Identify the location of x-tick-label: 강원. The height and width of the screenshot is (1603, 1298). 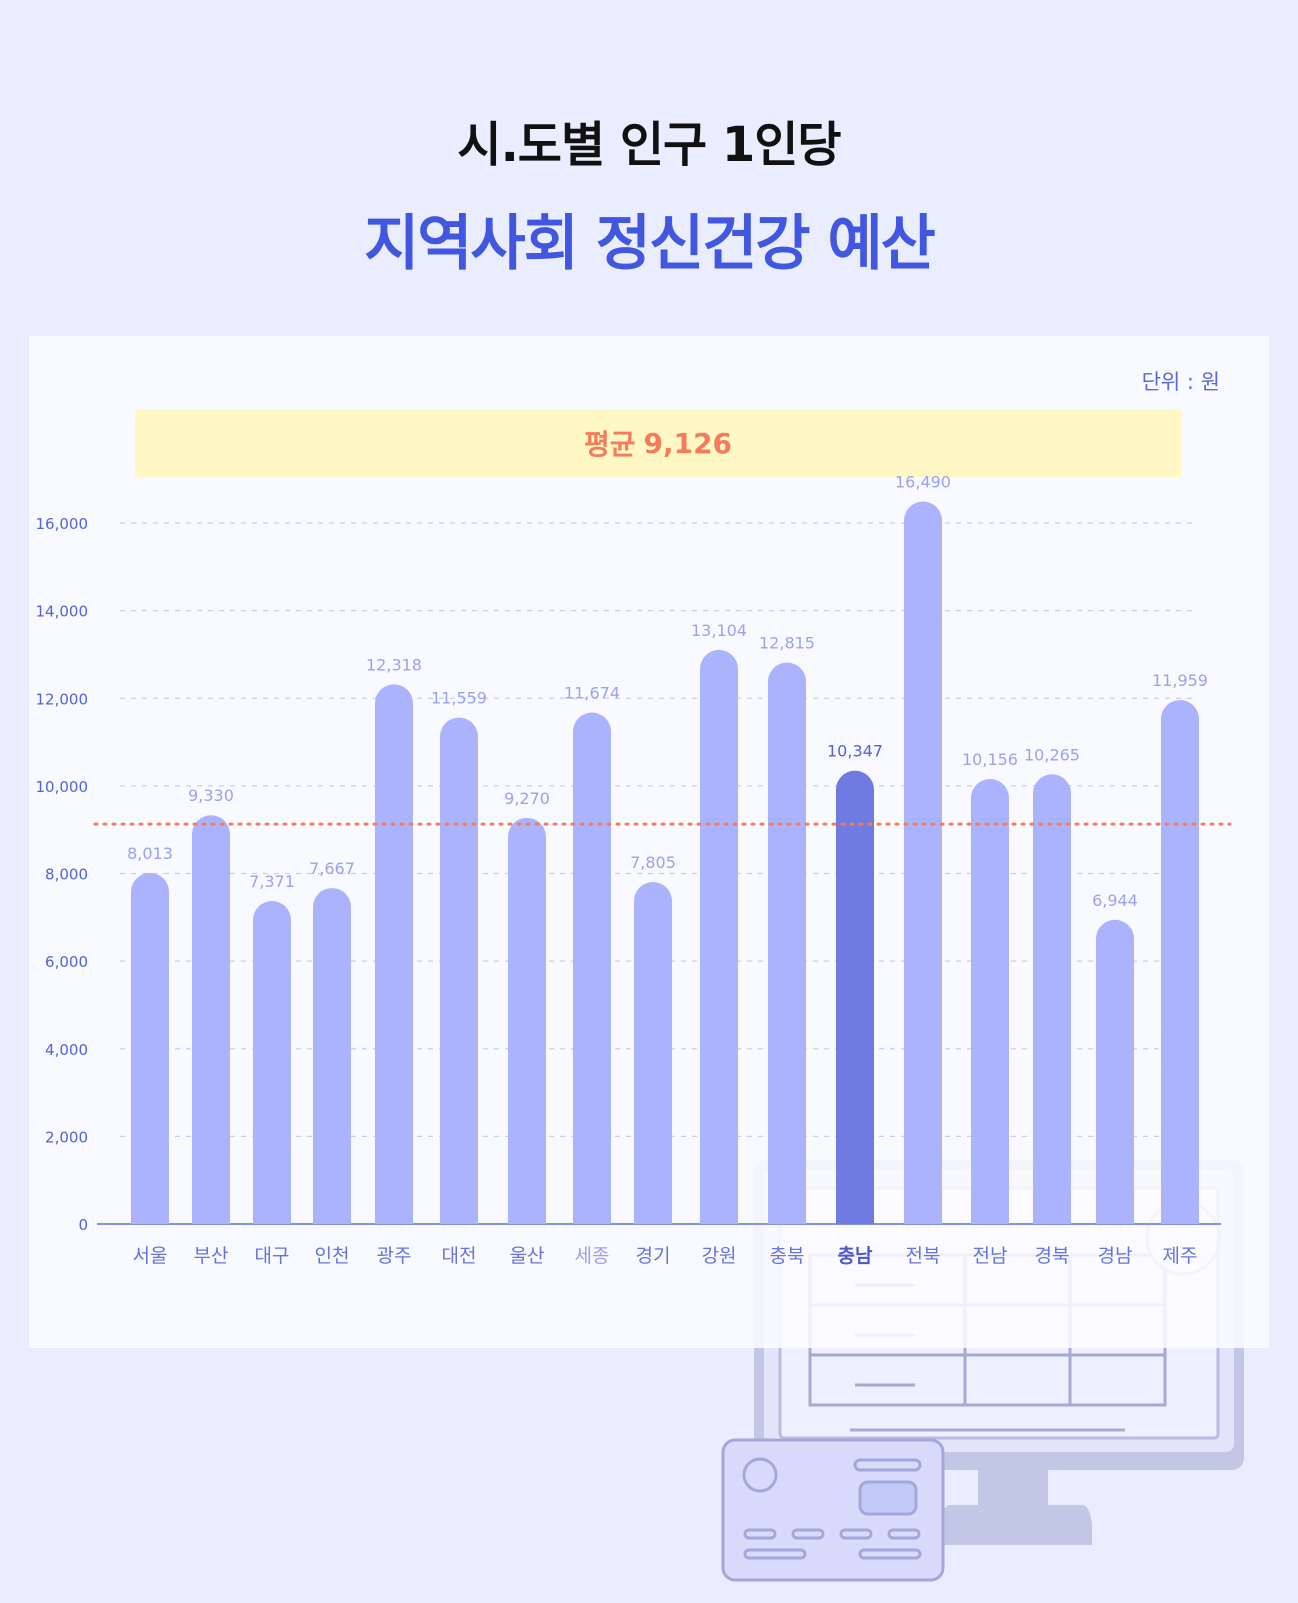
(719, 1256).